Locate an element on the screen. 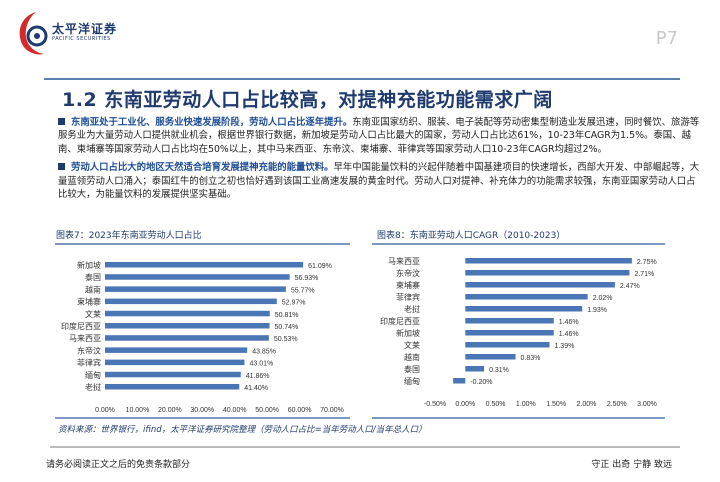 The width and height of the screenshot is (720, 482). section-title: 1.2 东南亚劳动人口占比较高，对提神充能功能需求广阔 is located at coordinates (307, 100).